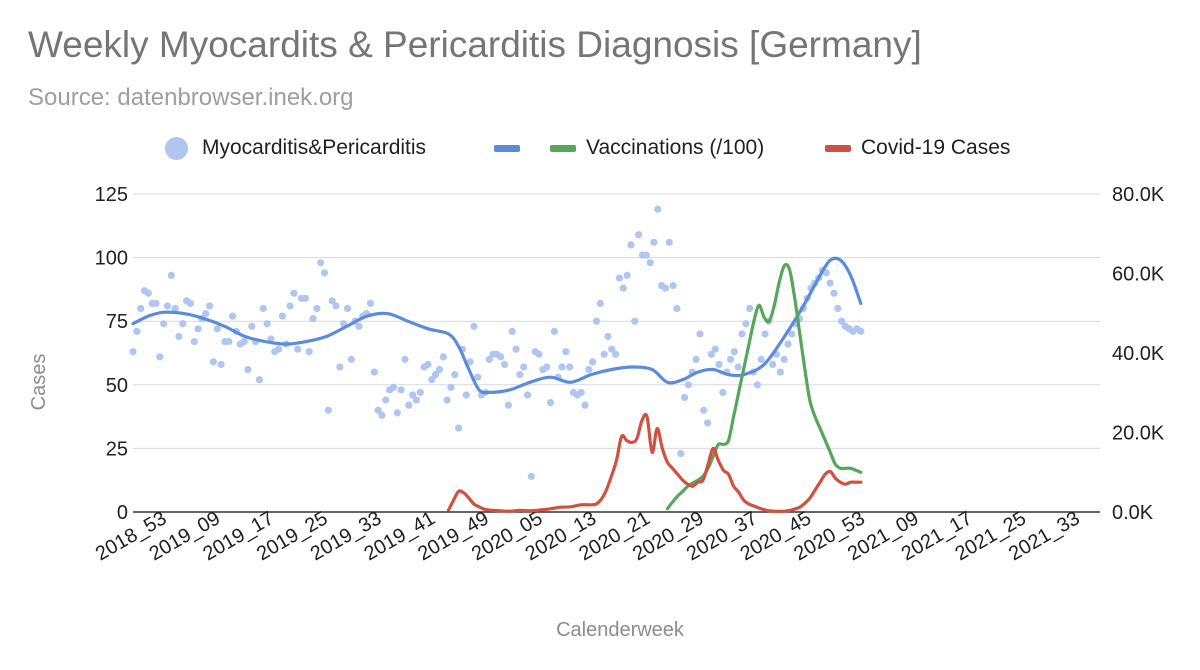  Describe the element at coordinates (1138, 275) in the screenshot. I see `y-right-tick-label: 60.0K` at that location.